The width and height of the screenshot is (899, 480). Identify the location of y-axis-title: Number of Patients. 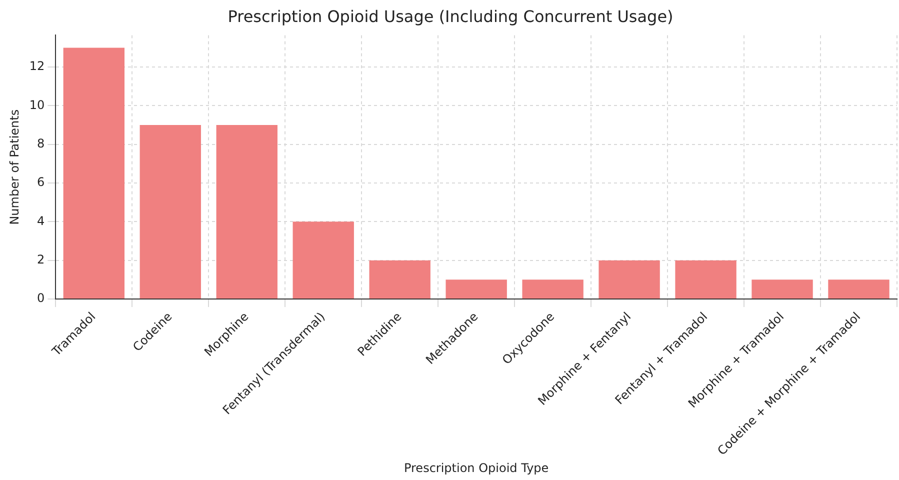
(14, 167).